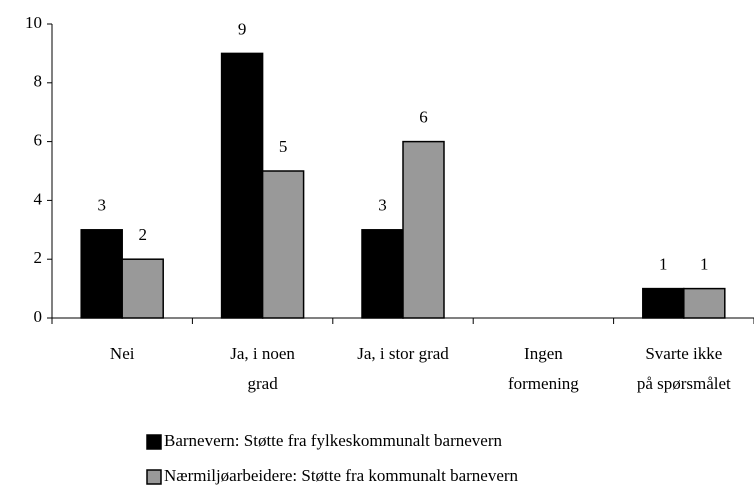 This screenshot has width=754, height=495. I want to click on y-tick-label: 6, so click(38, 140).